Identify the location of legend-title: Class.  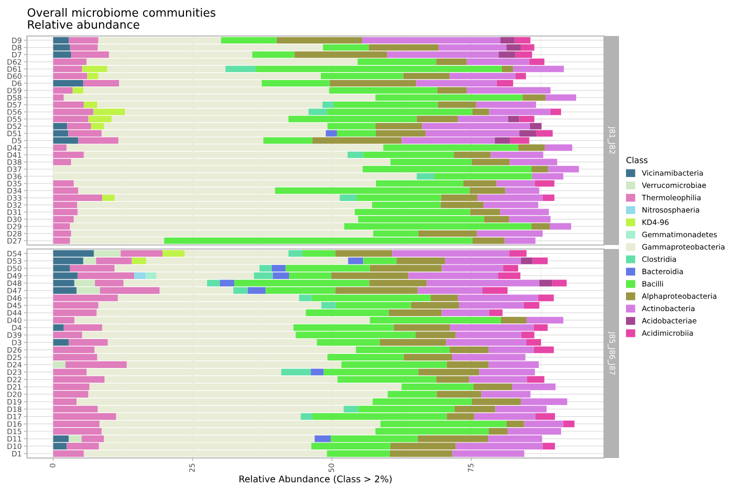
(637, 160).